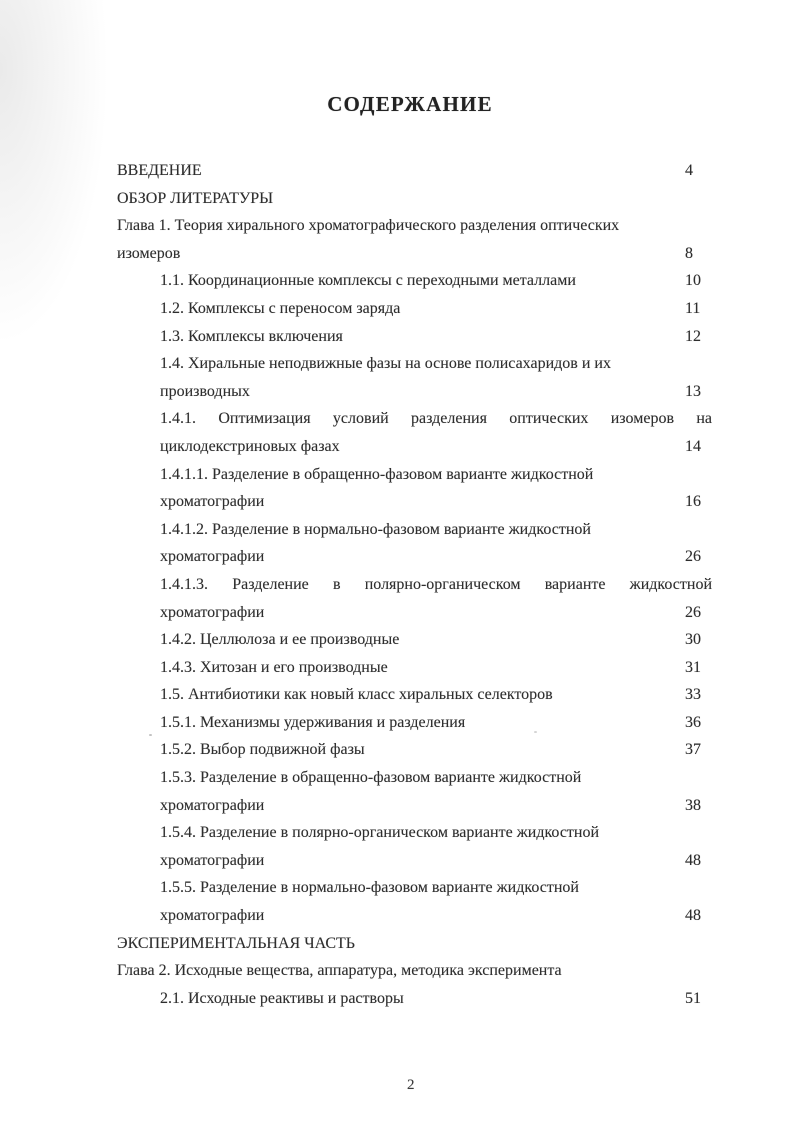  What do you see at coordinates (282, 998) in the screenshot?
I see `toc-entry-text: 2.1. Исходные реактивы и растворы` at bounding box center [282, 998].